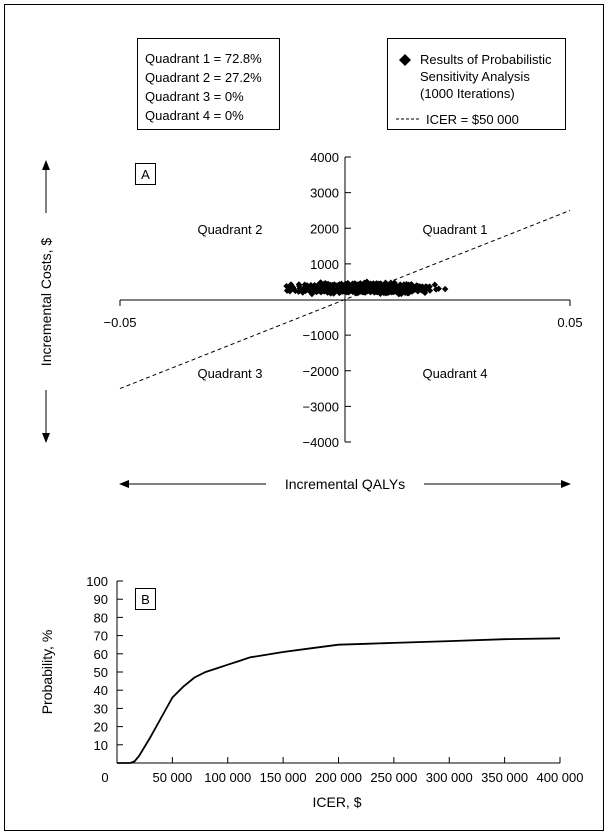 The image size is (608, 840). I want to click on b-x-tick-label: 150 000, so click(283, 777).